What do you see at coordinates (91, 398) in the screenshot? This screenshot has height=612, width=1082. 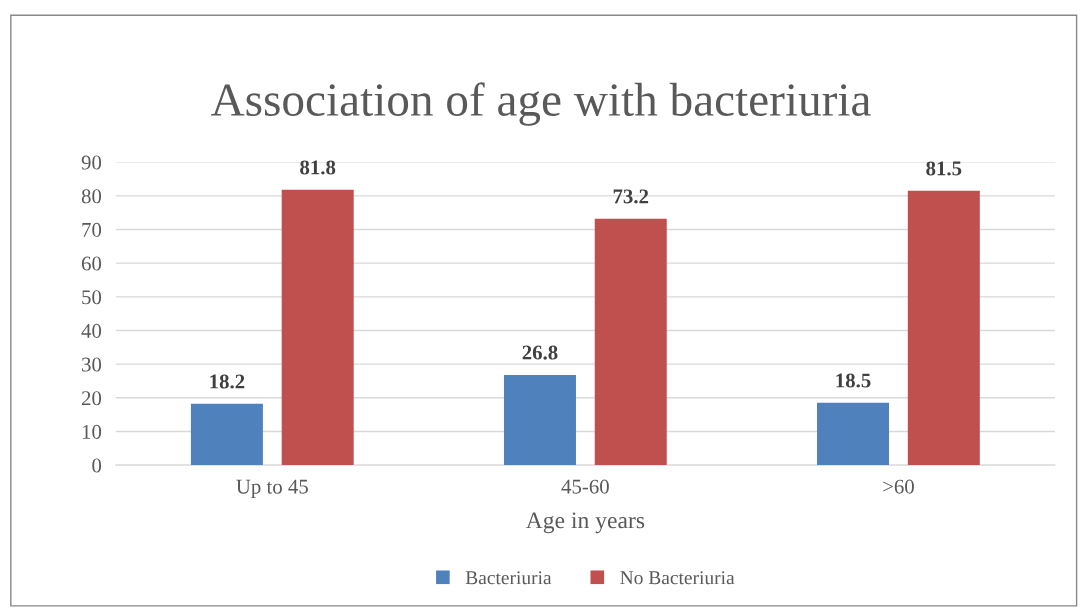 I see `y-tick-label: 20` at bounding box center [91, 398].